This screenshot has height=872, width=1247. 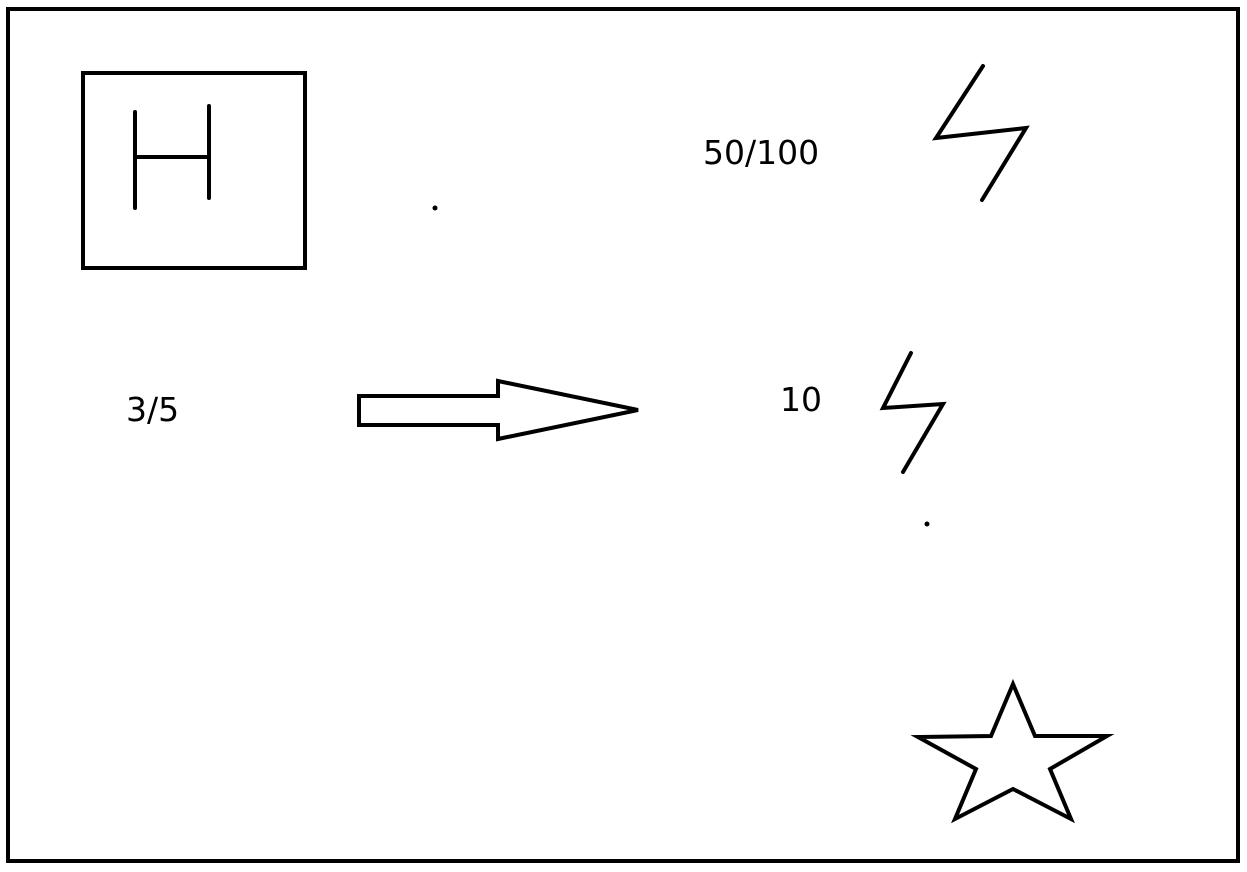 What do you see at coordinates (801, 399) in the screenshot?
I see `count-label: 10` at bounding box center [801, 399].